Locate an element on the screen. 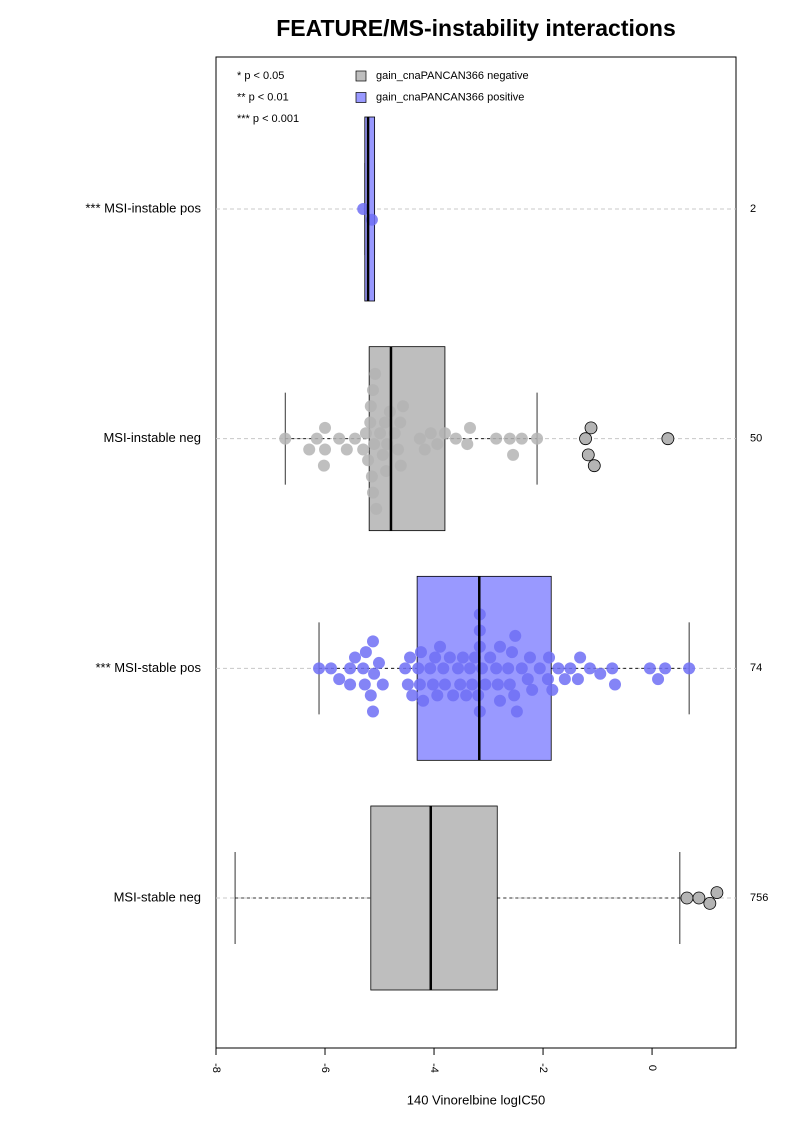 This screenshot has width=793, height=1122. x-tick-label: -2 is located at coordinates (543, 1068).